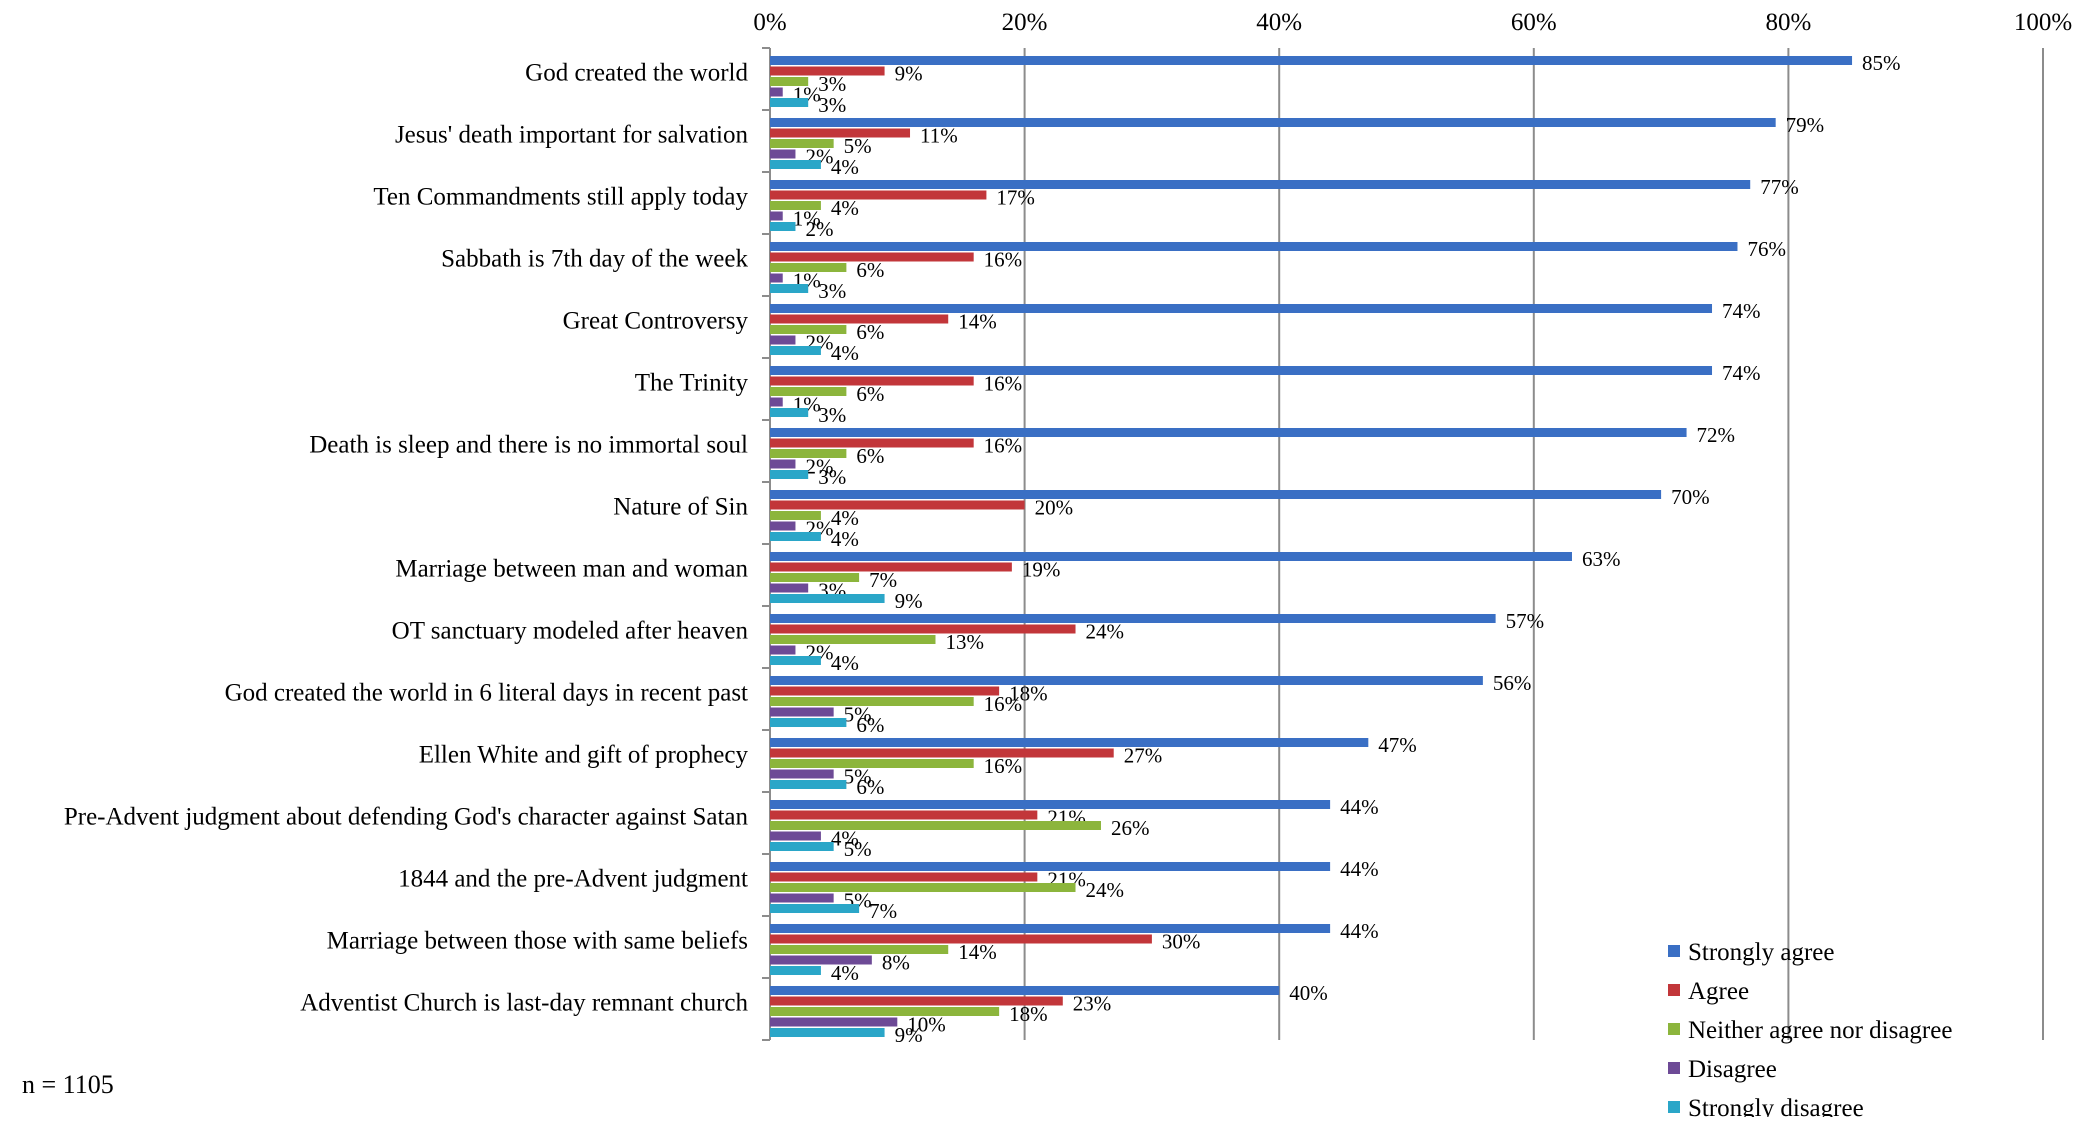 This screenshot has height=1122, width=2079. Describe the element at coordinates (571, 569) in the screenshot. I see `category-label: Marriage between man and woman` at that location.